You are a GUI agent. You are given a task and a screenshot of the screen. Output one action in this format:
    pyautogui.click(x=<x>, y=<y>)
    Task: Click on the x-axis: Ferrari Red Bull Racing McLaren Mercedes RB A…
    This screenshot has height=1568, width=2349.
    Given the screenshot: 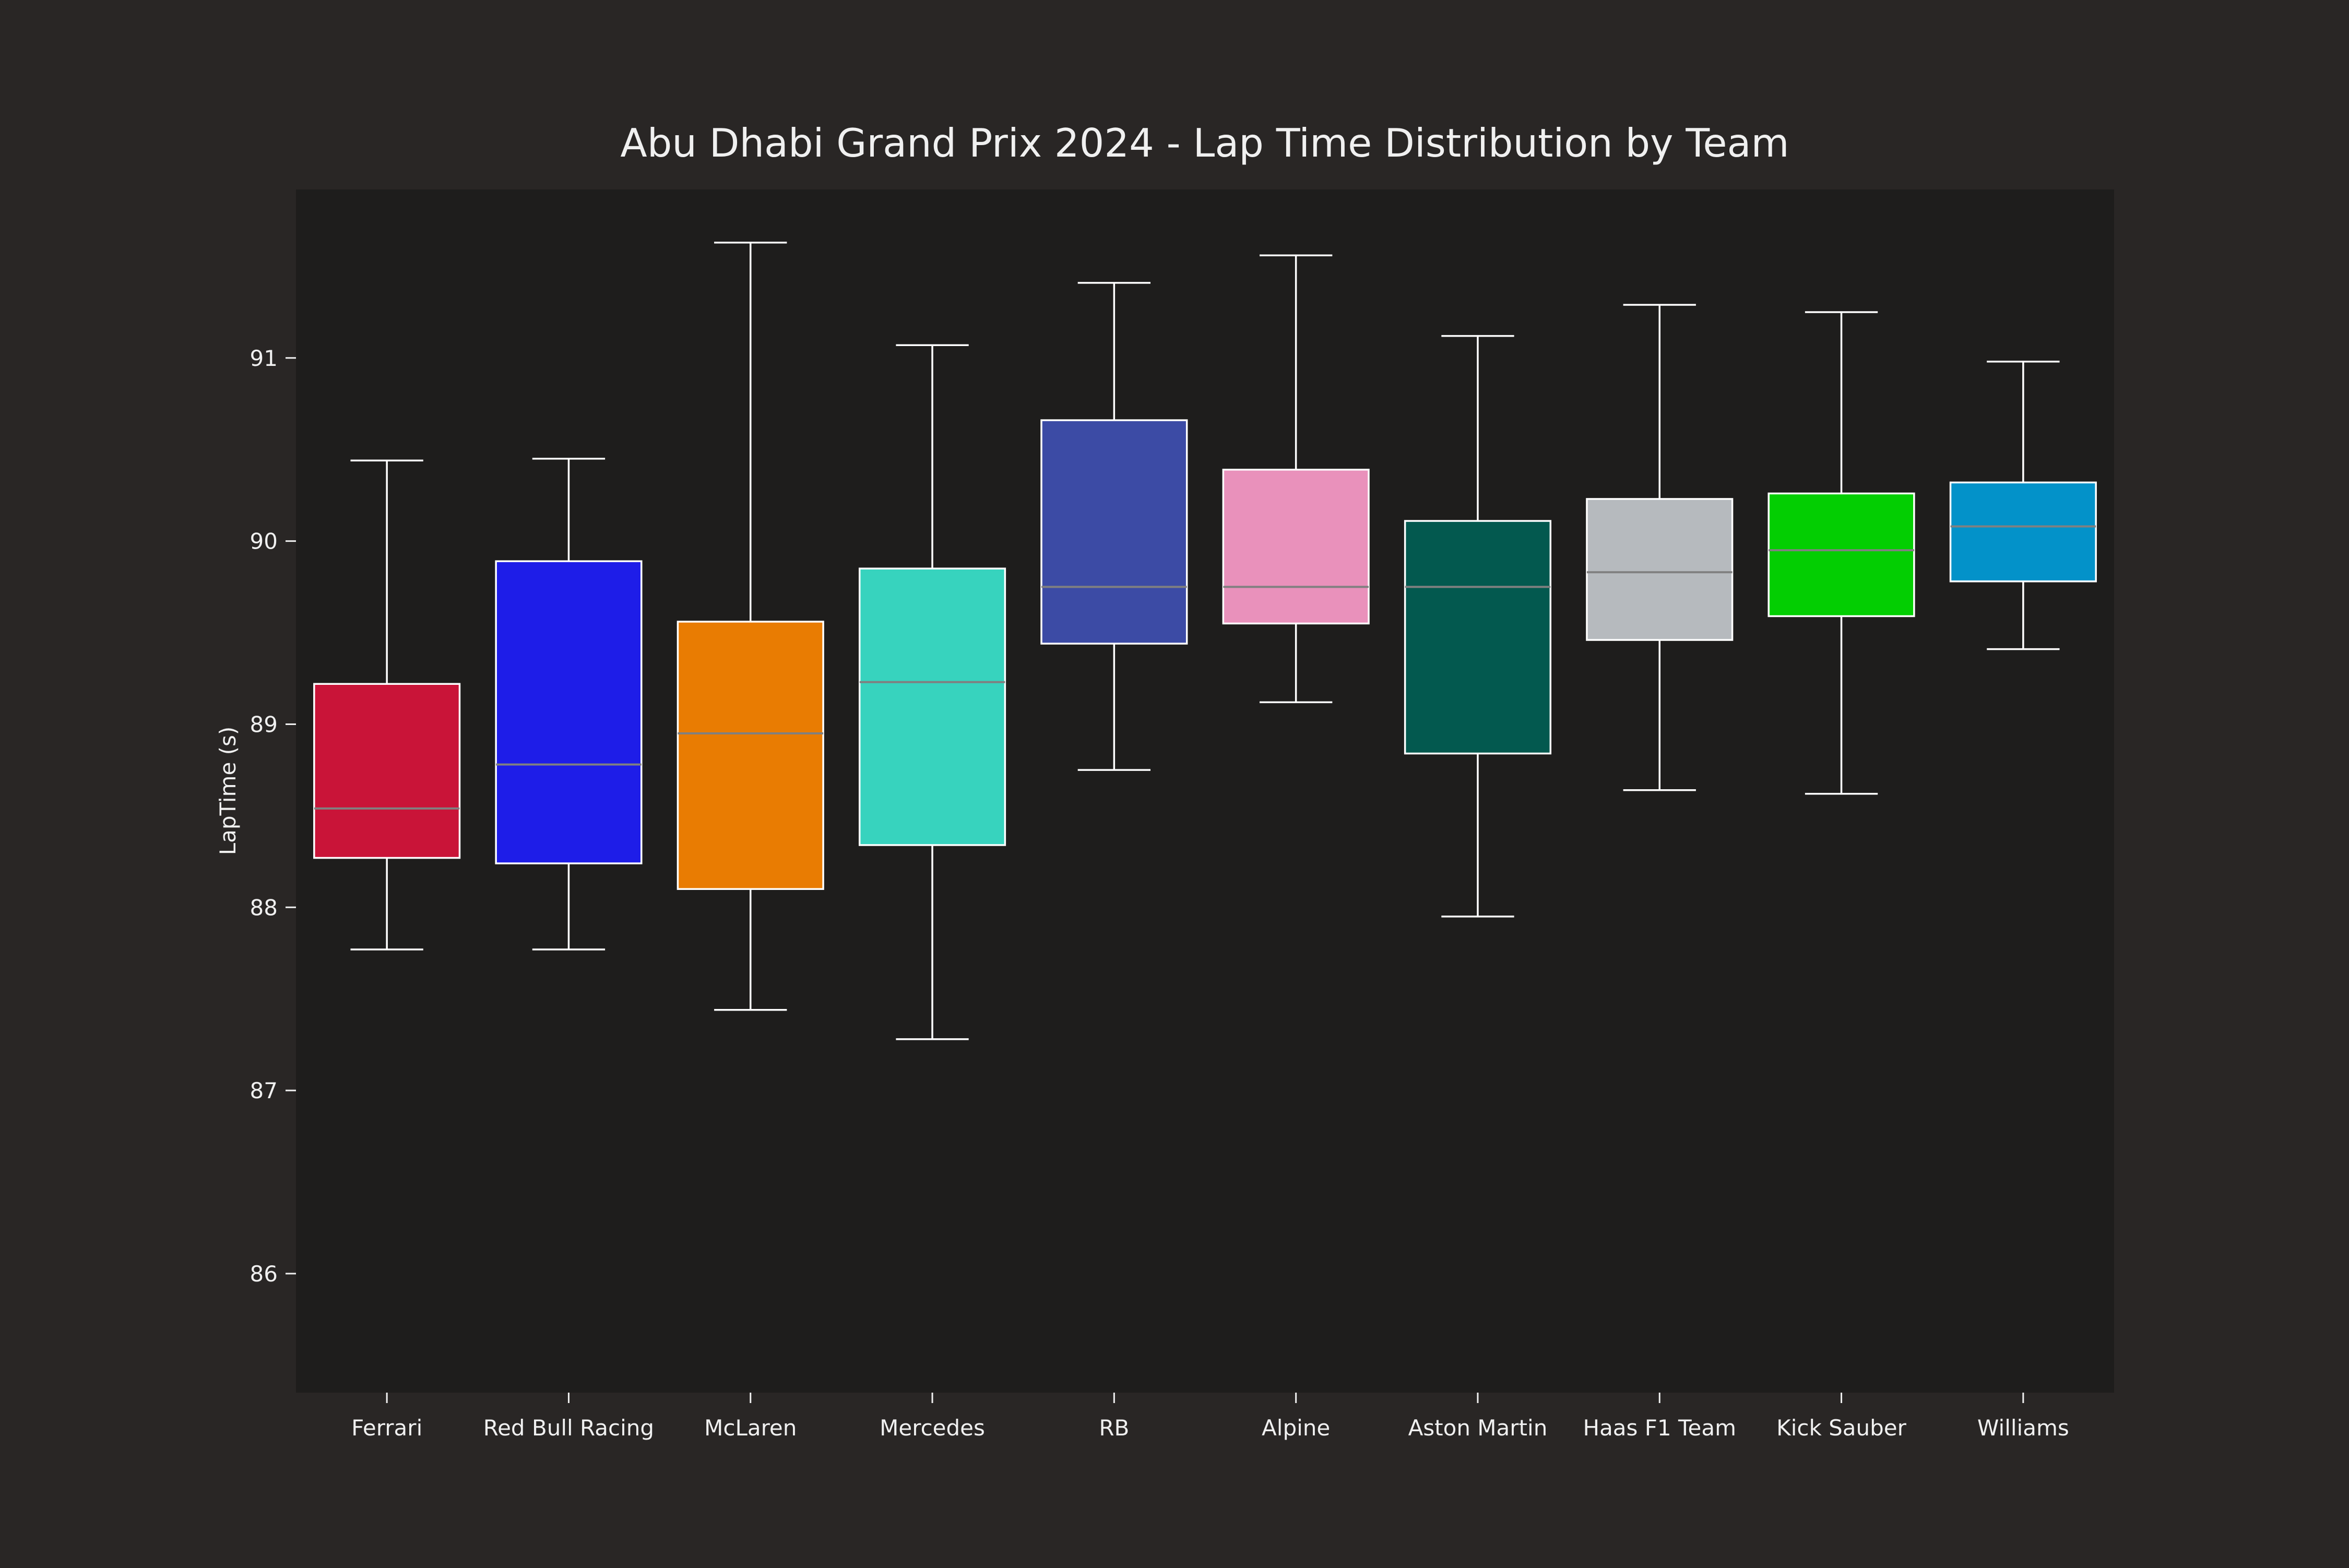 What is the action you would take?
    pyautogui.click(x=1210, y=1417)
    